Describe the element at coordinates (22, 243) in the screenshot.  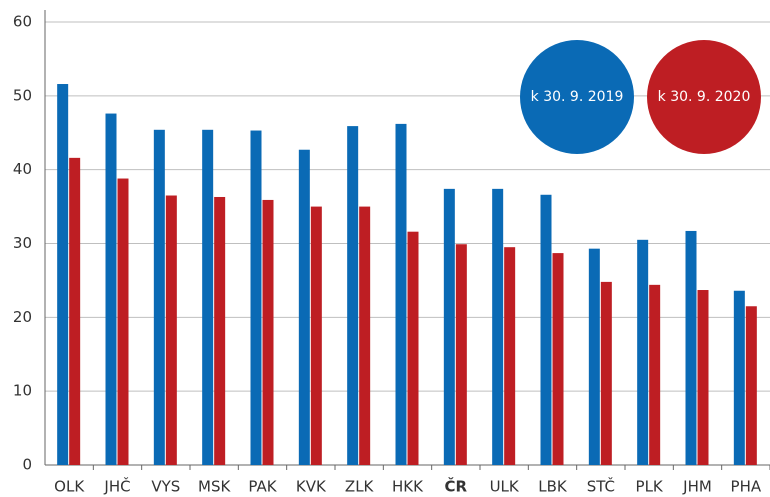
I see `y-tick-label: 30` at that location.